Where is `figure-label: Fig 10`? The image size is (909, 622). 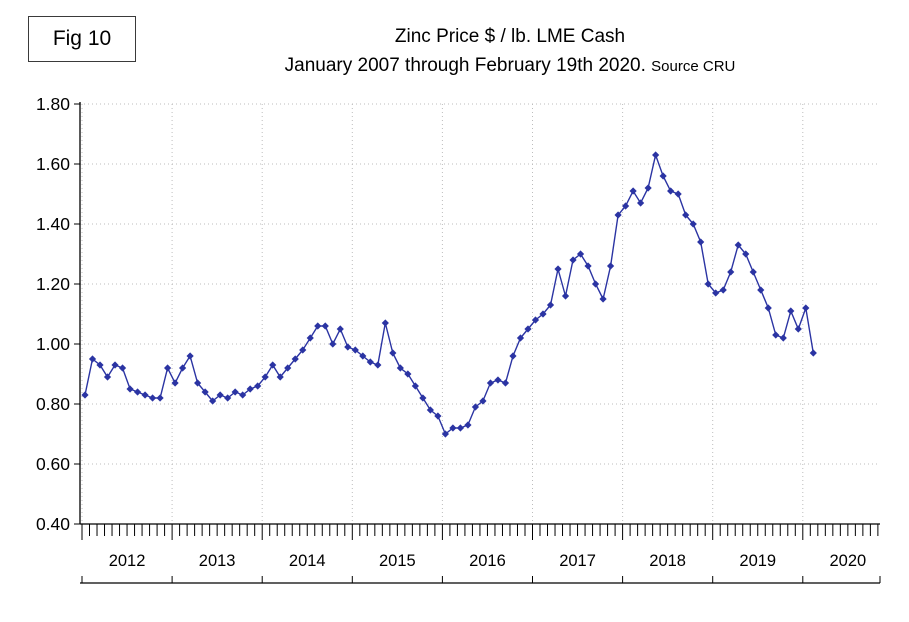 figure-label: Fig 10 is located at coordinates (82, 38).